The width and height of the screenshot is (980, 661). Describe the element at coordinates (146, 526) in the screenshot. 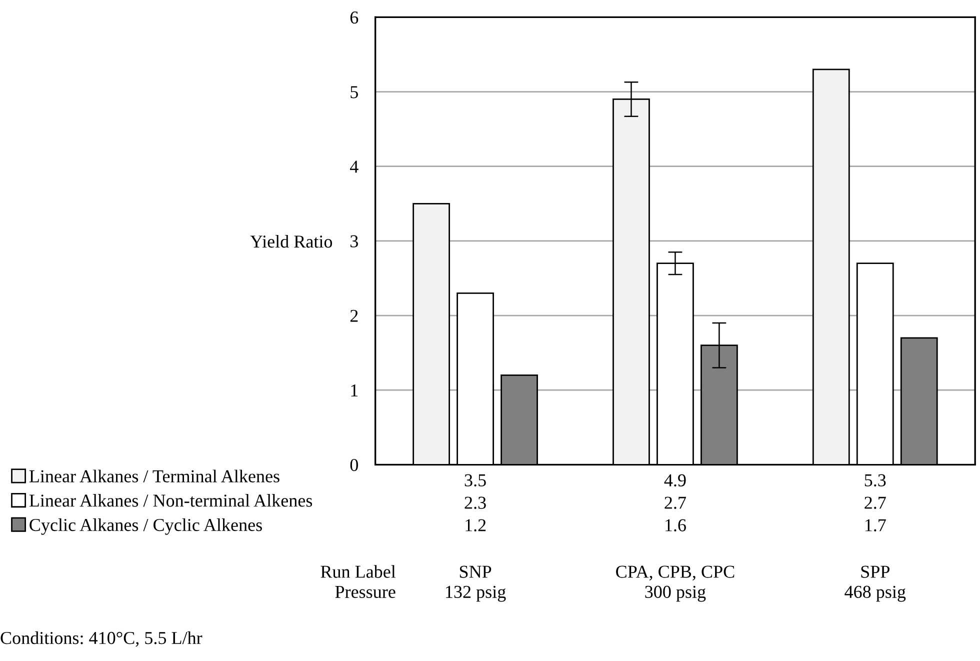

I see `legend-label: Cyclic Alkanes / Cyclic Alkenes` at that location.